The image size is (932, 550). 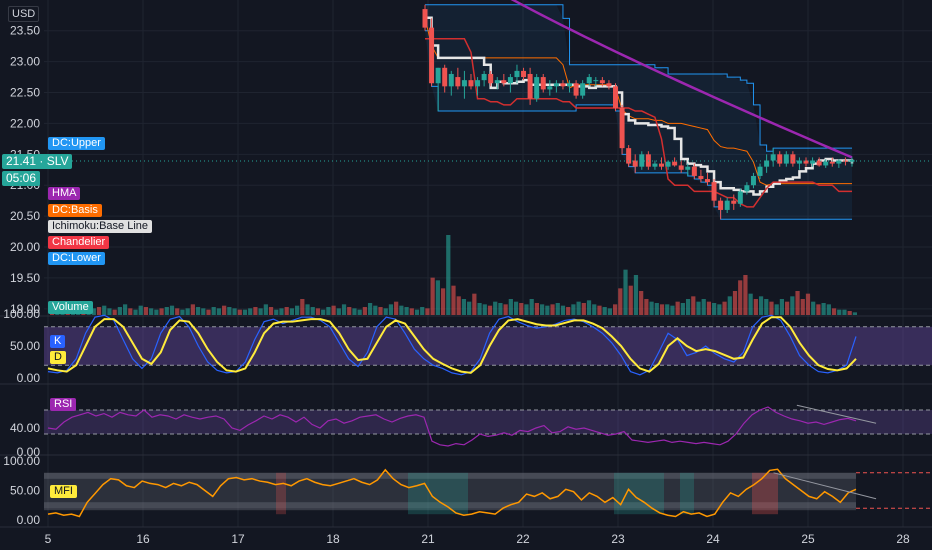 What do you see at coordinates (29, 520) in the screenshot?
I see `mfi-tick-label: 0.00` at bounding box center [29, 520].